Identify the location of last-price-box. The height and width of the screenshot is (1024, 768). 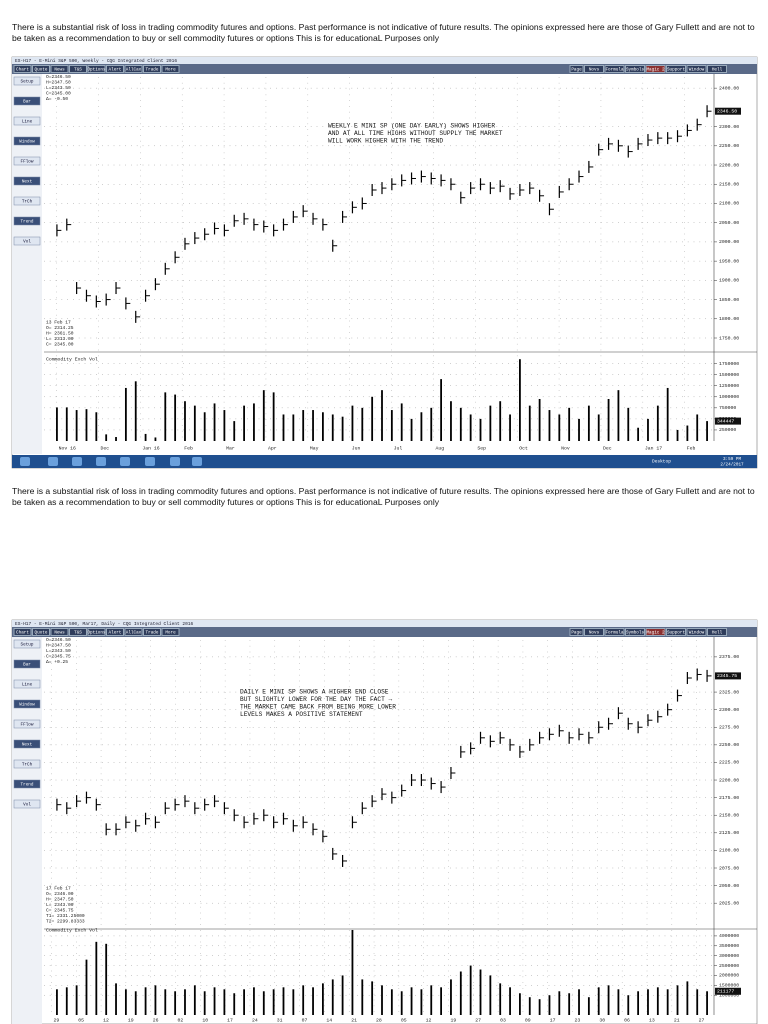
(728, 676).